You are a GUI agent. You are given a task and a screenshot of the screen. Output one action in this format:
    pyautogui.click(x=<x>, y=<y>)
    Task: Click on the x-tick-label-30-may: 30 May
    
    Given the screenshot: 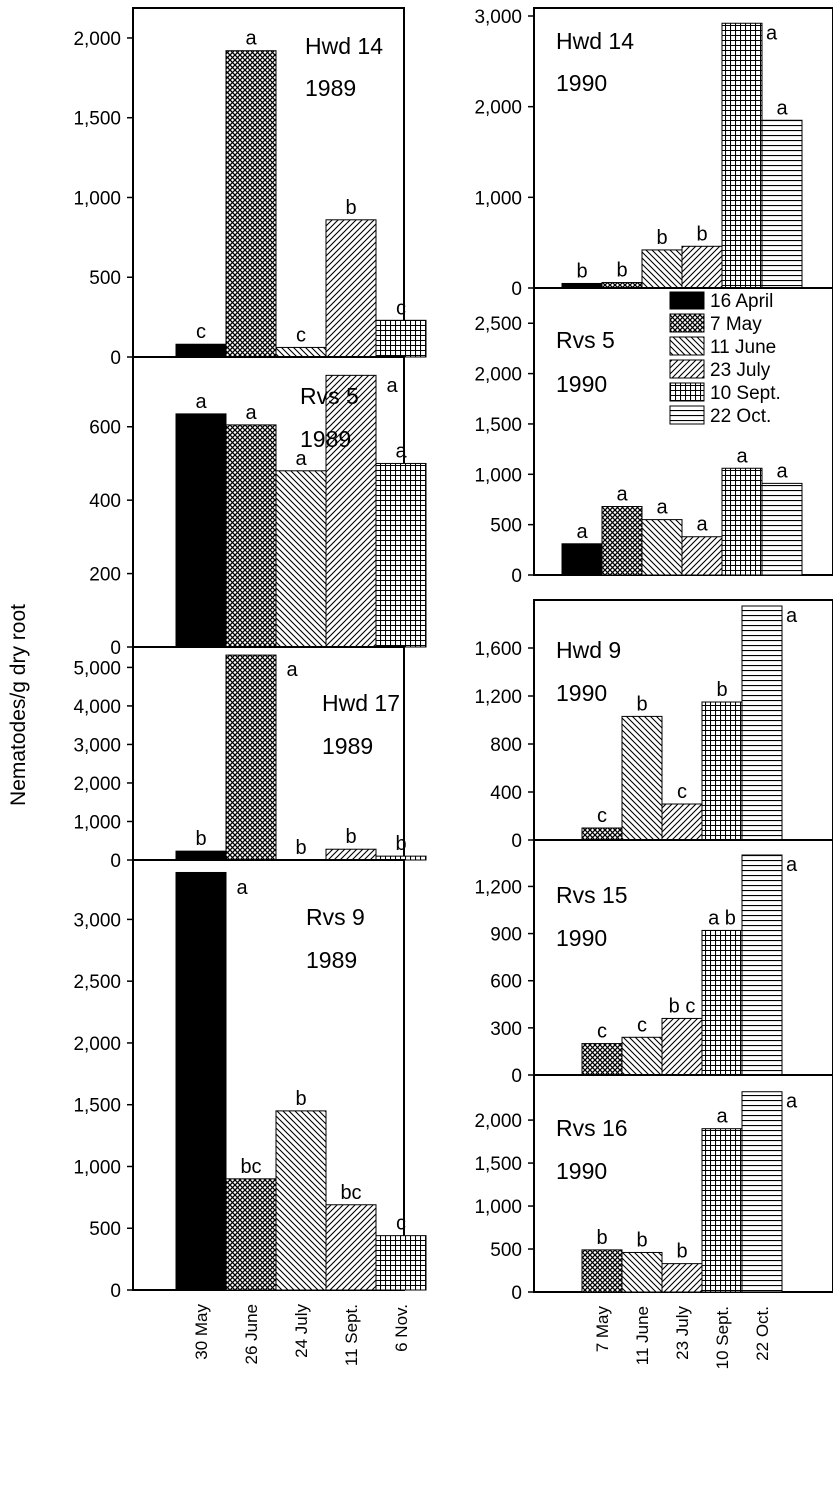 What is the action you would take?
    pyautogui.click(x=201, y=1332)
    